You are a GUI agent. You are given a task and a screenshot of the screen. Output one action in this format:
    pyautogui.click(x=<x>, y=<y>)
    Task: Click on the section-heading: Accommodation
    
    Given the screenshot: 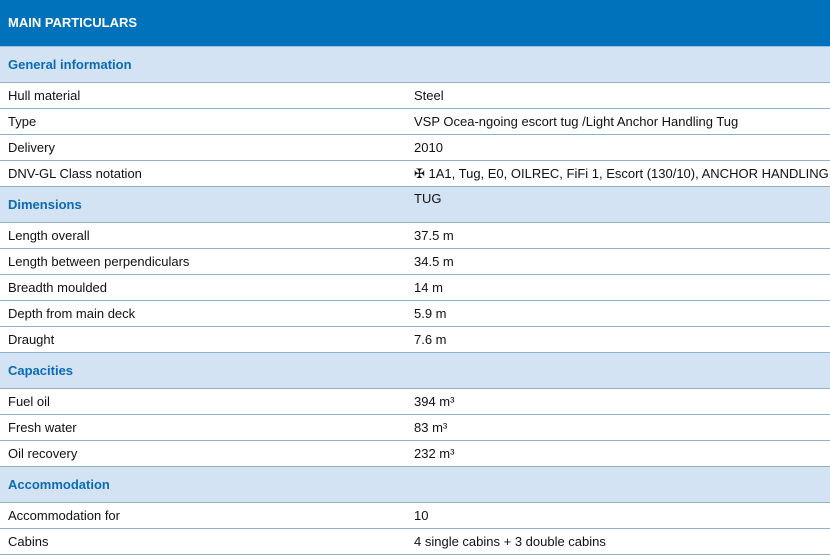 What is the action you would take?
    pyautogui.click(x=415, y=485)
    